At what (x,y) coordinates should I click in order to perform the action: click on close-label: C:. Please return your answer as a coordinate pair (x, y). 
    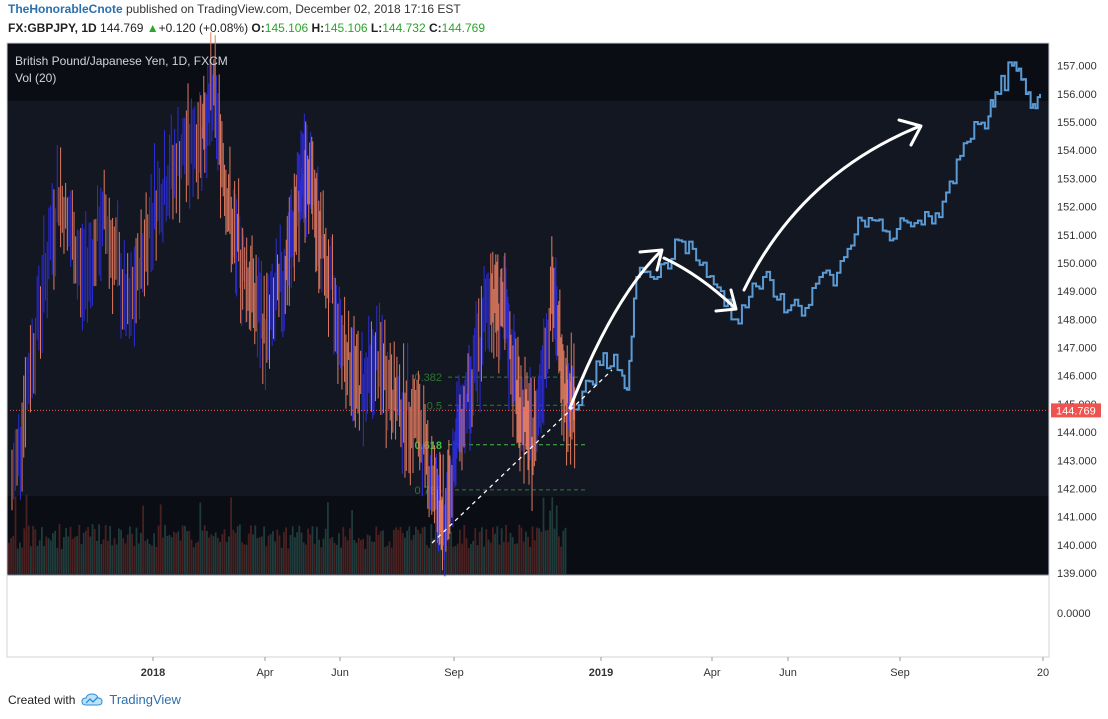
    Looking at the image, I should click on (435, 28).